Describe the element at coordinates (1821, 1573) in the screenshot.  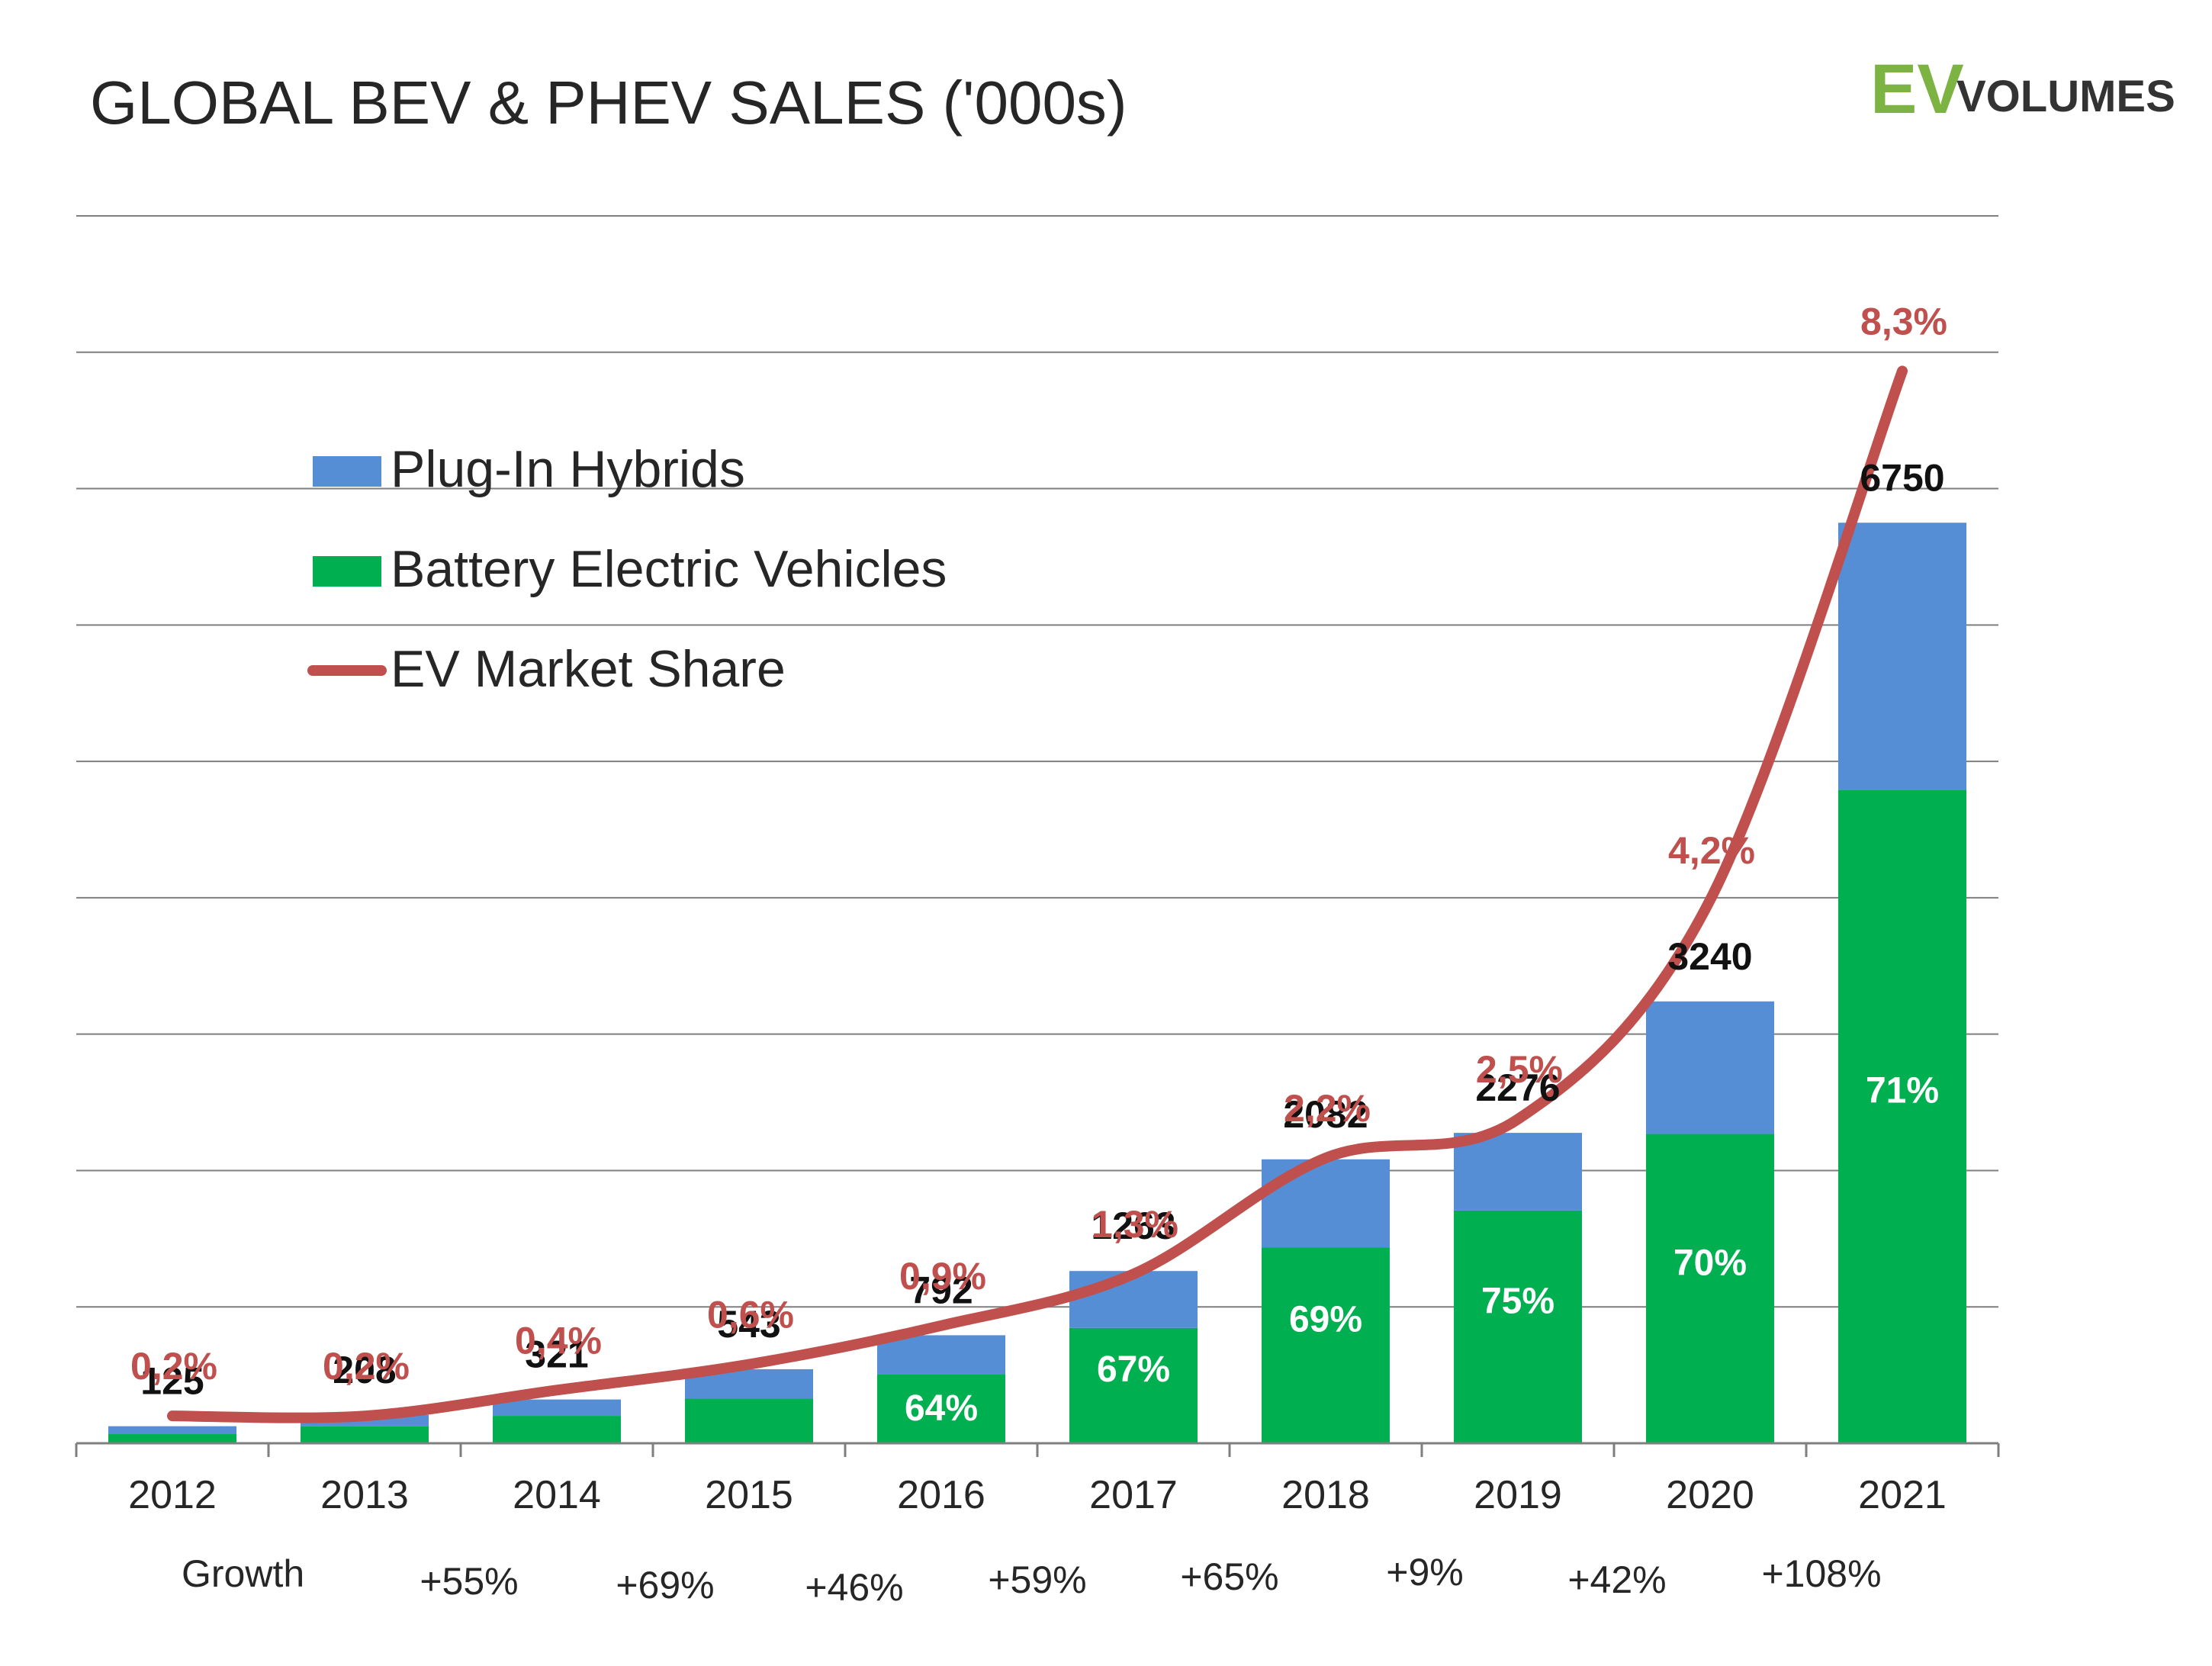
I see `growth-value: +108%` at that location.